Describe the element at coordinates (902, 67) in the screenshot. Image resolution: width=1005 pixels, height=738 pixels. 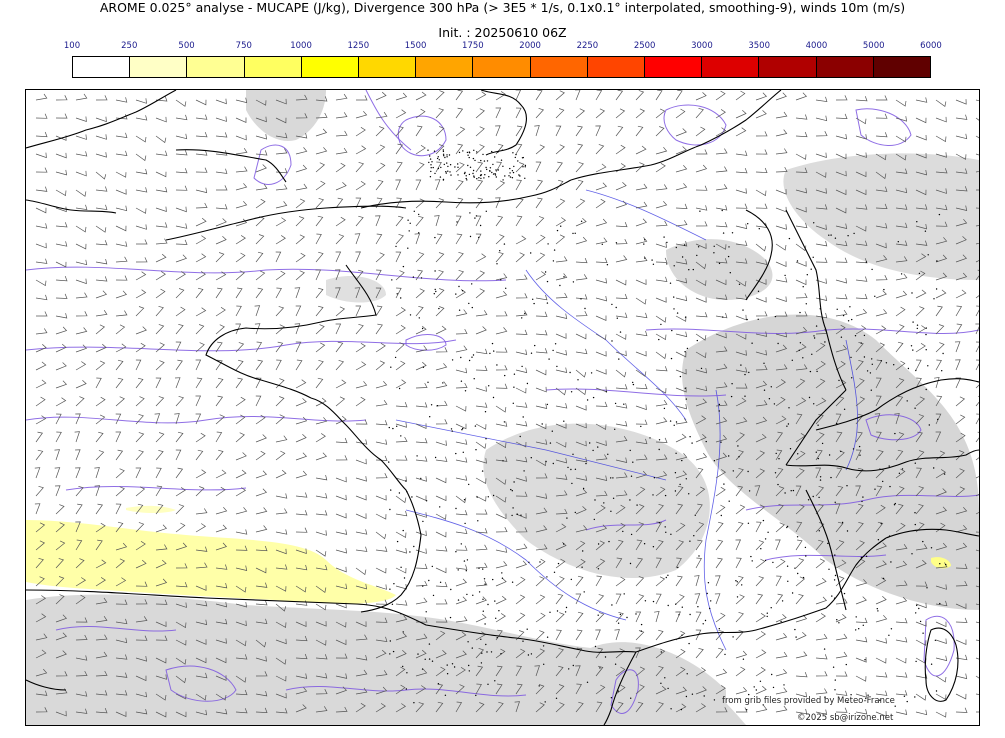
I see `colorbar-cell` at that location.